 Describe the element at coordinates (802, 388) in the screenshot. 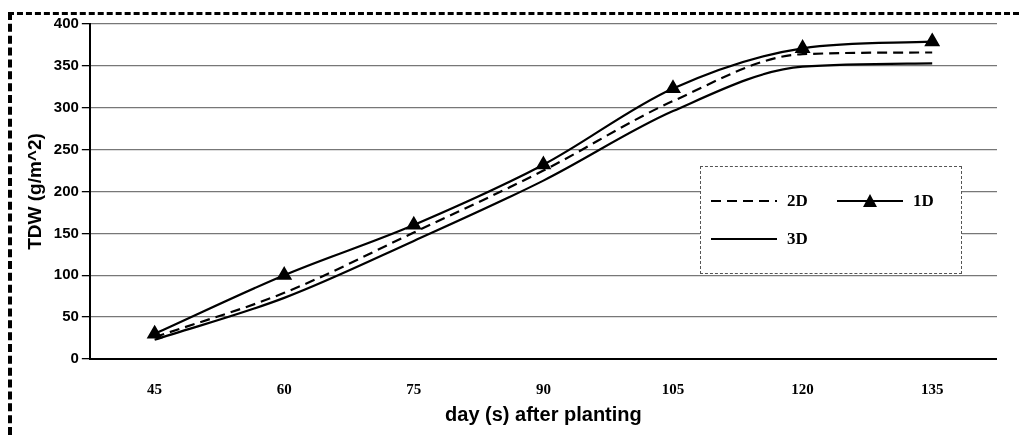

I see `x-tick-label: 120` at that location.